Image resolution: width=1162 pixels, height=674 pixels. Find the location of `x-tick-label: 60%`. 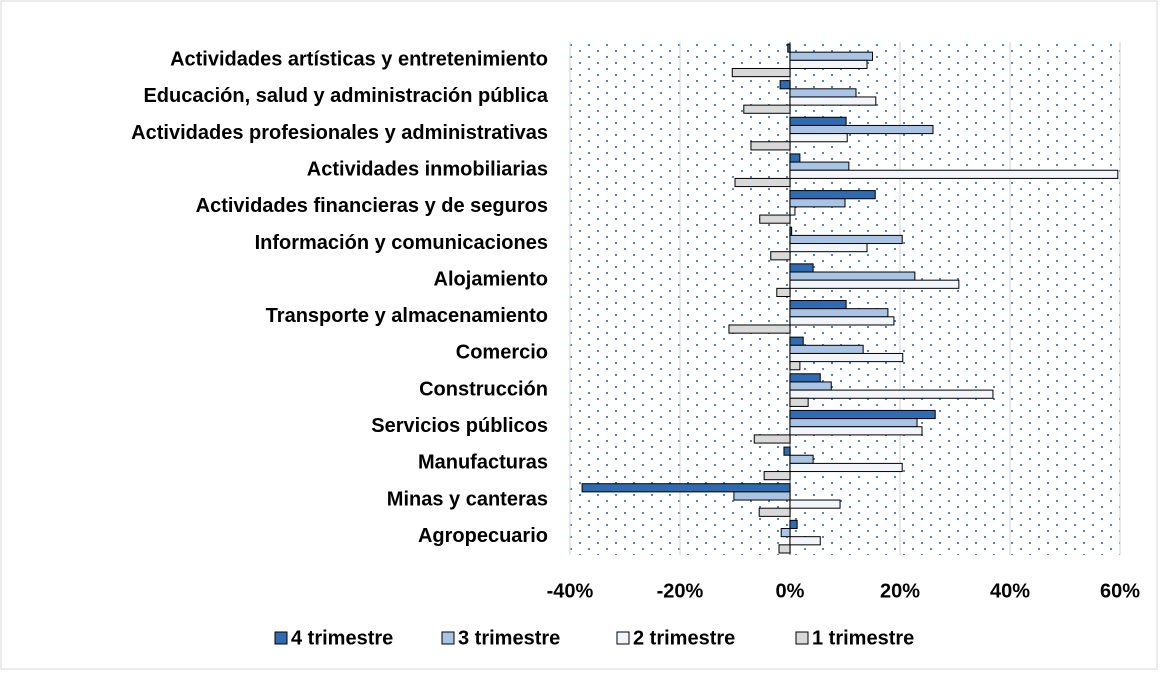

x-tick-label: 60% is located at coordinates (1120, 591).